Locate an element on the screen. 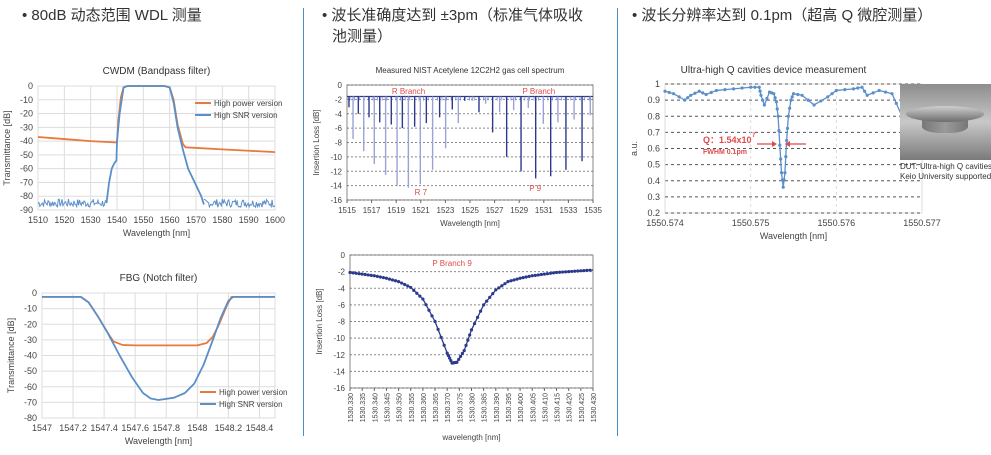 The image size is (991, 455). y-tick-label: -90 is located at coordinates (26, 210).